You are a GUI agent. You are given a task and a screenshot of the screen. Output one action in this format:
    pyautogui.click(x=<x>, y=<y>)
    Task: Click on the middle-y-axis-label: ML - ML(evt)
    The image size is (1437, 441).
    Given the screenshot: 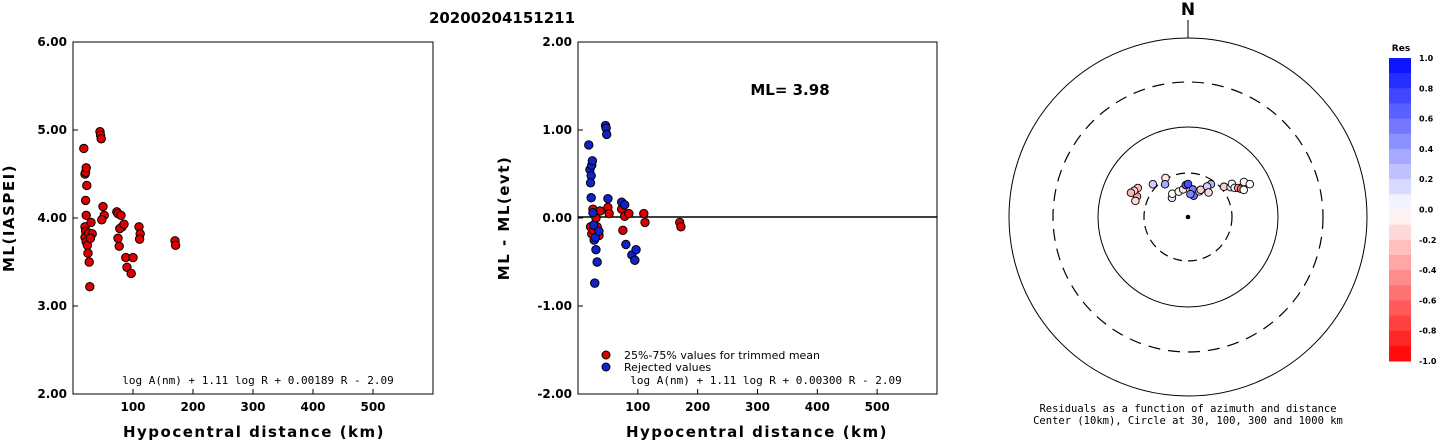 What is the action you would take?
    pyautogui.click(x=504, y=218)
    